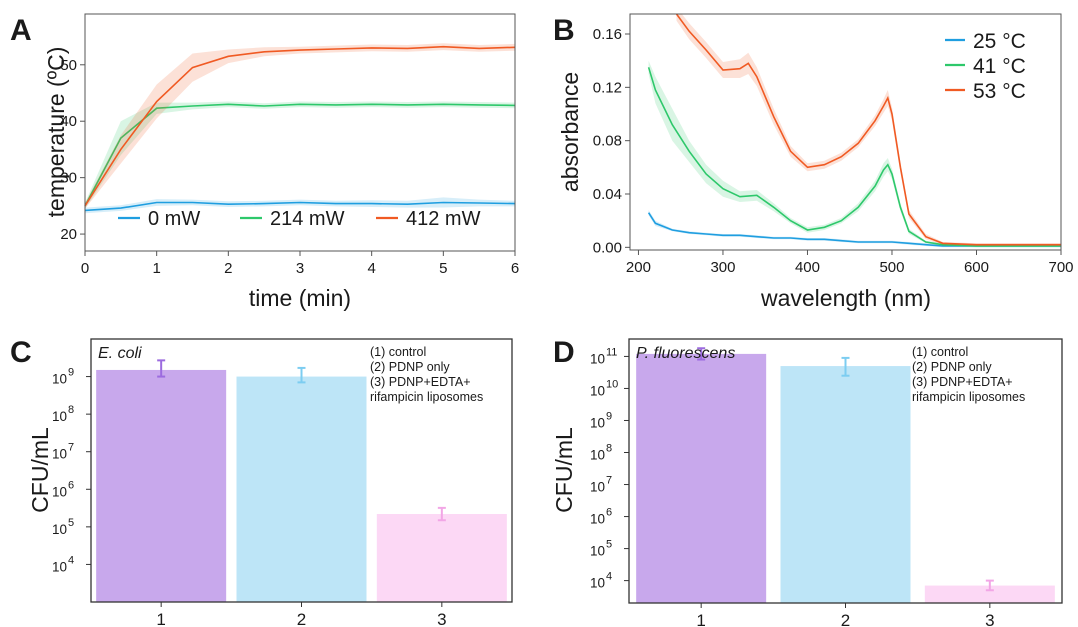 Image resolution: width=1078 pixels, height=627 pixels. I want to click on panel-d-note-4: rifampicin liposomes, so click(968, 397).